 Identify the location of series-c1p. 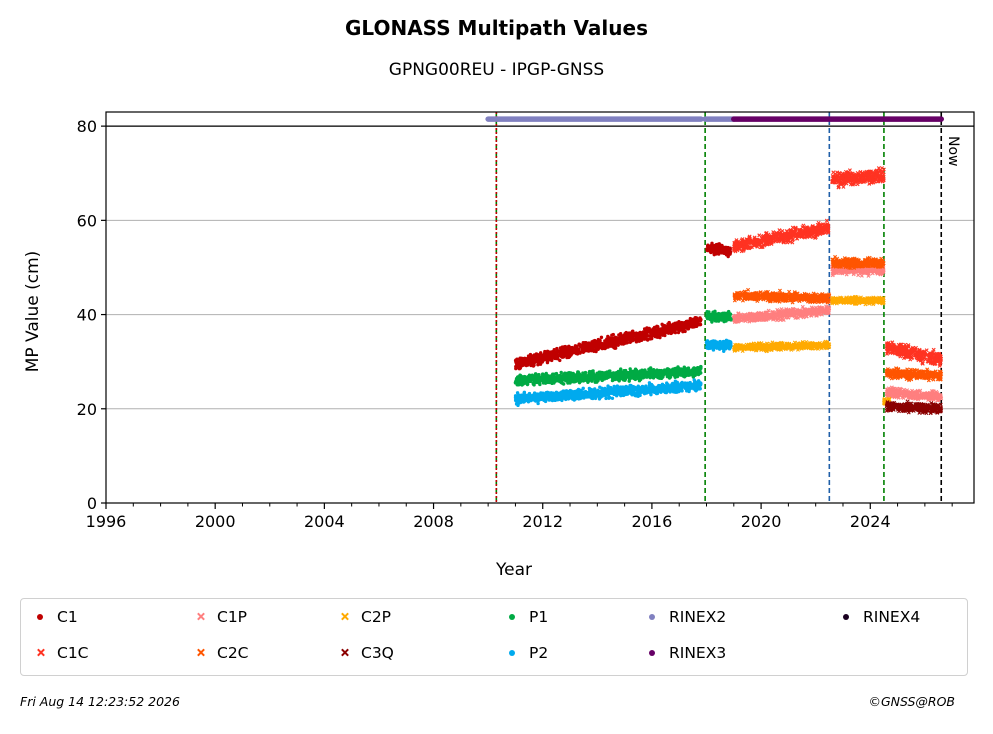
(837, 332).